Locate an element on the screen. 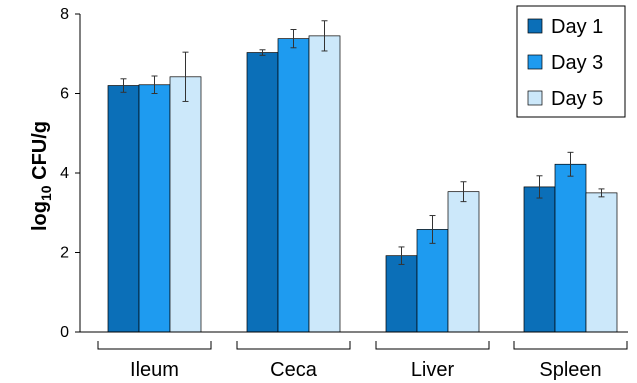 This screenshot has width=637, height=383. legend-label: Day 1 is located at coordinates (577, 27).